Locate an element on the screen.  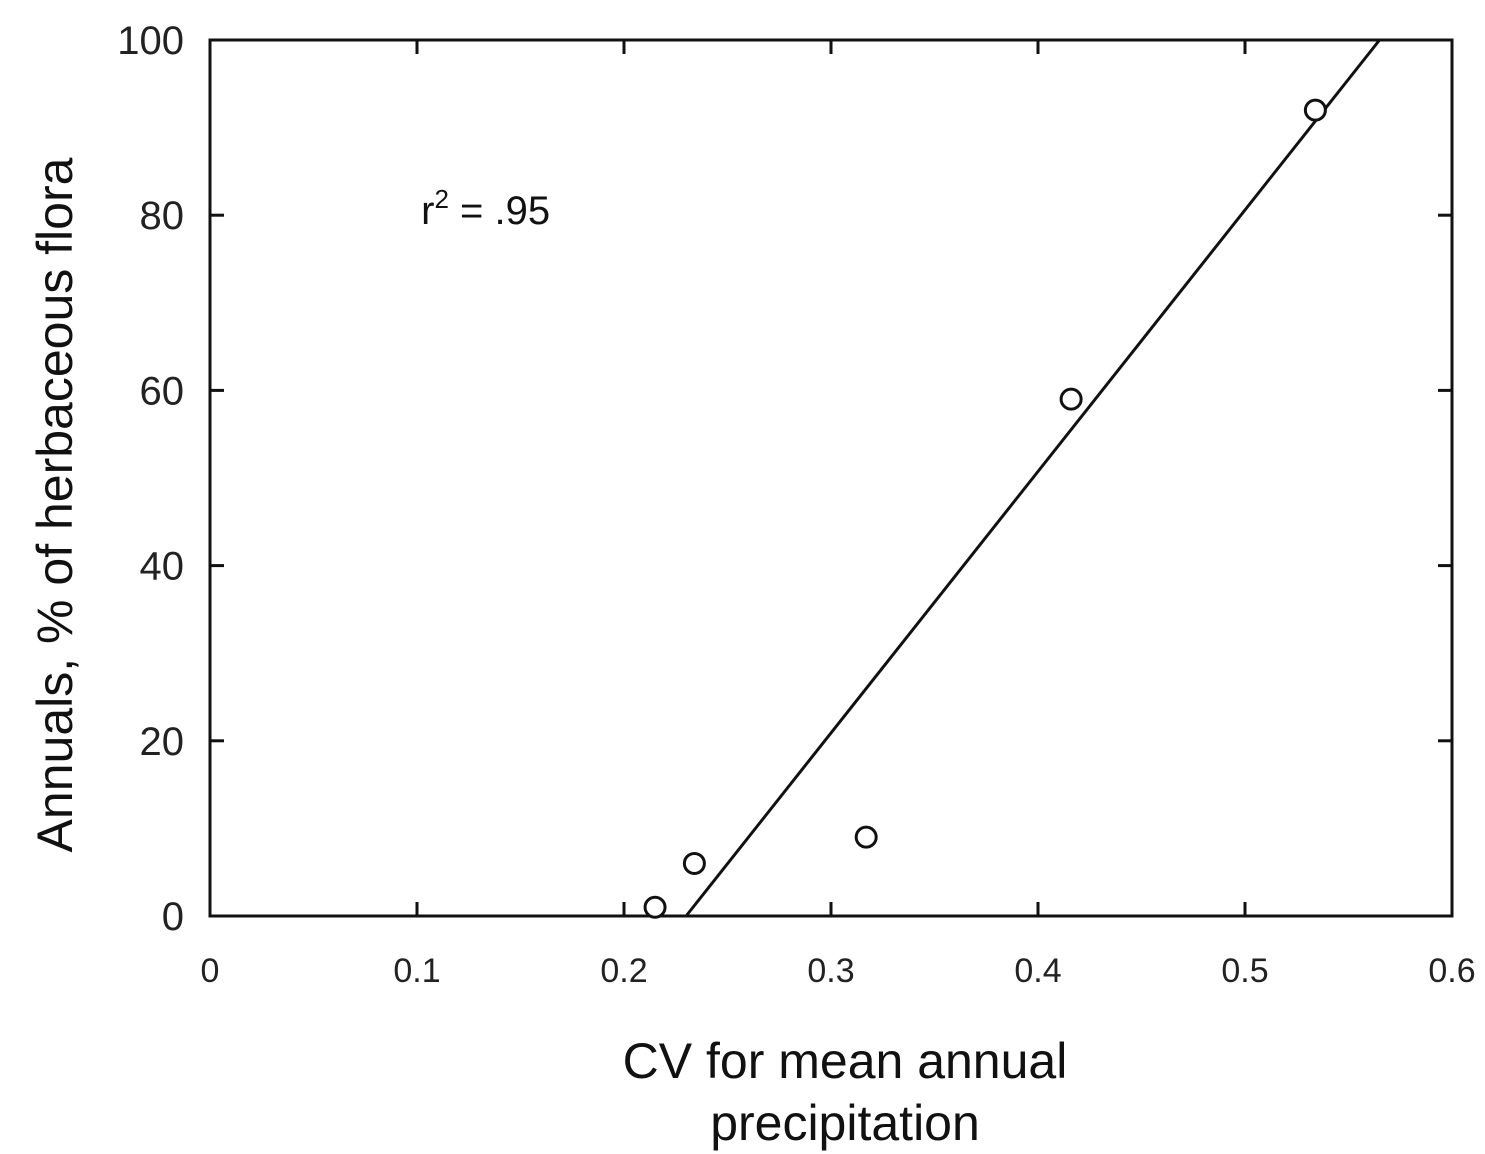
y-tick-label: 60 is located at coordinates (162, 391).